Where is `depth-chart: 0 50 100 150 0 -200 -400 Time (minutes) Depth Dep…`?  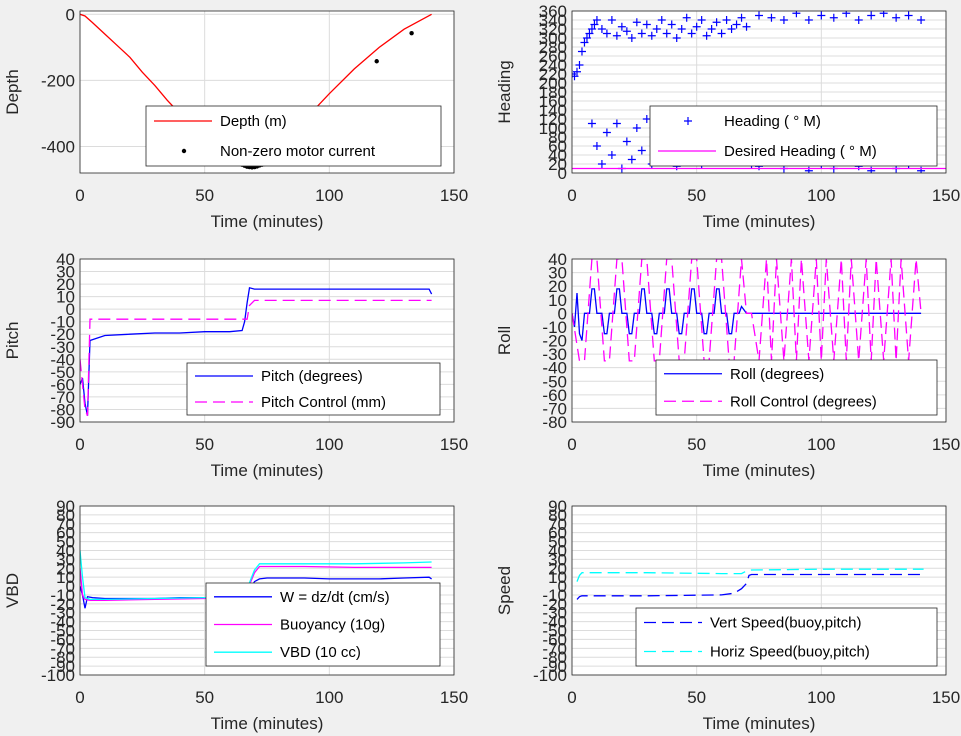 depth-chart: 0 50 100 150 0 -200 -400 Time (minutes) Depth Dep… is located at coordinates (235, 118).